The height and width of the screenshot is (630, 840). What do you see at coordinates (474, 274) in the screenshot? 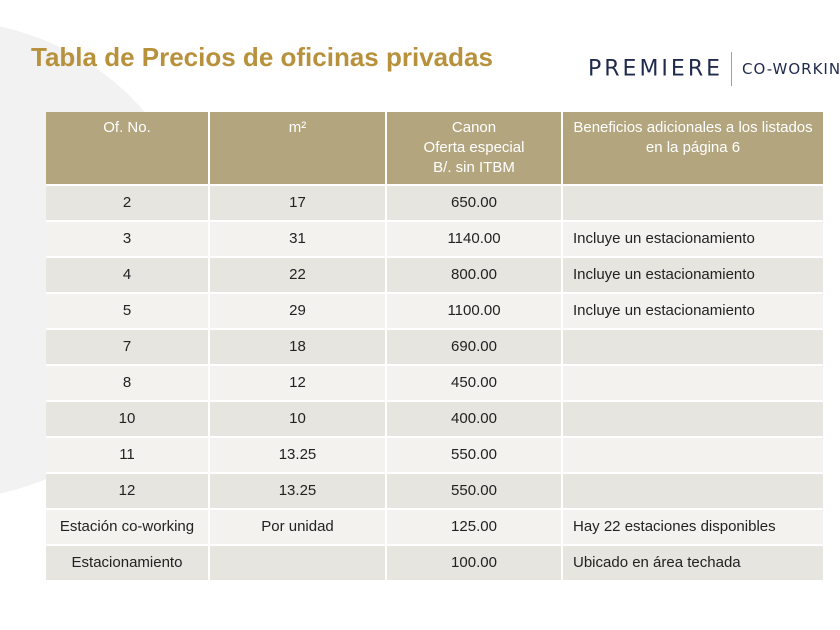
I see `table-cell: 800.00` at bounding box center [474, 274].